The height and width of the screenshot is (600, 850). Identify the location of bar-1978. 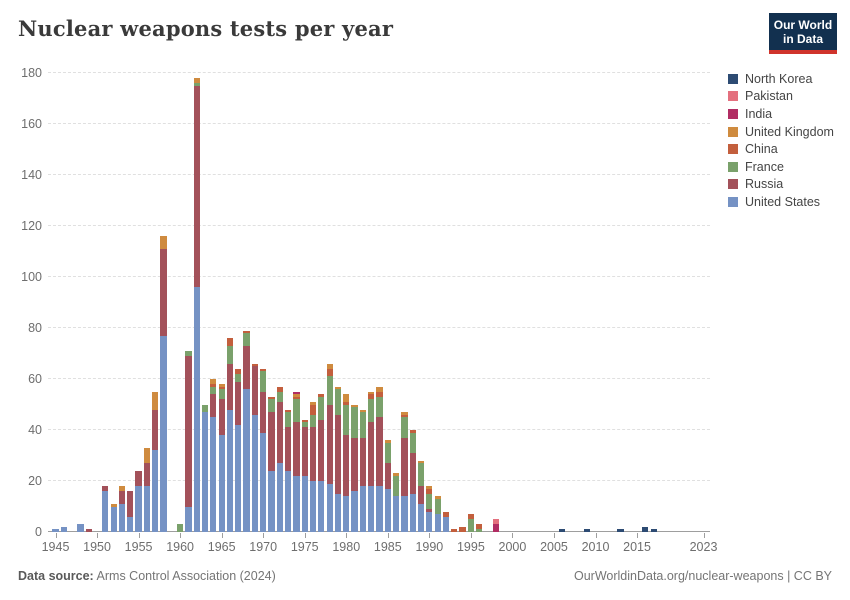
(329, 447).